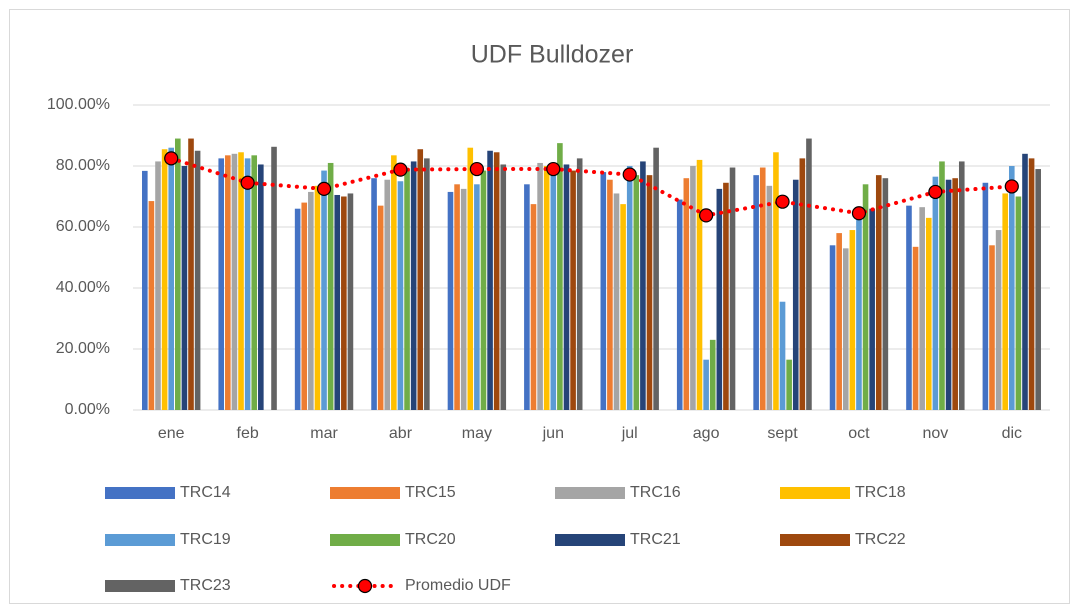 The height and width of the screenshot is (613, 1079). What do you see at coordinates (78, 104) in the screenshot?
I see `y-tick-label: 100.00%` at bounding box center [78, 104].